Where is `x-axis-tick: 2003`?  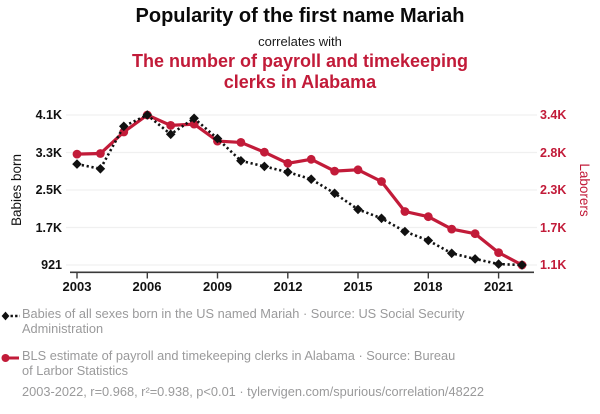 x-axis-tick: 2003 is located at coordinates (77, 286).